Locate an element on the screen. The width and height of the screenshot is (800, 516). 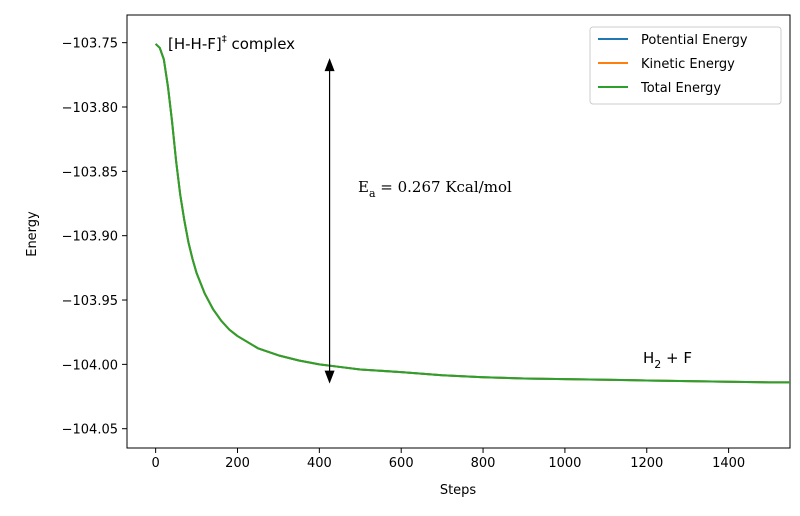
product-subscript: 2 is located at coordinates (657, 364).